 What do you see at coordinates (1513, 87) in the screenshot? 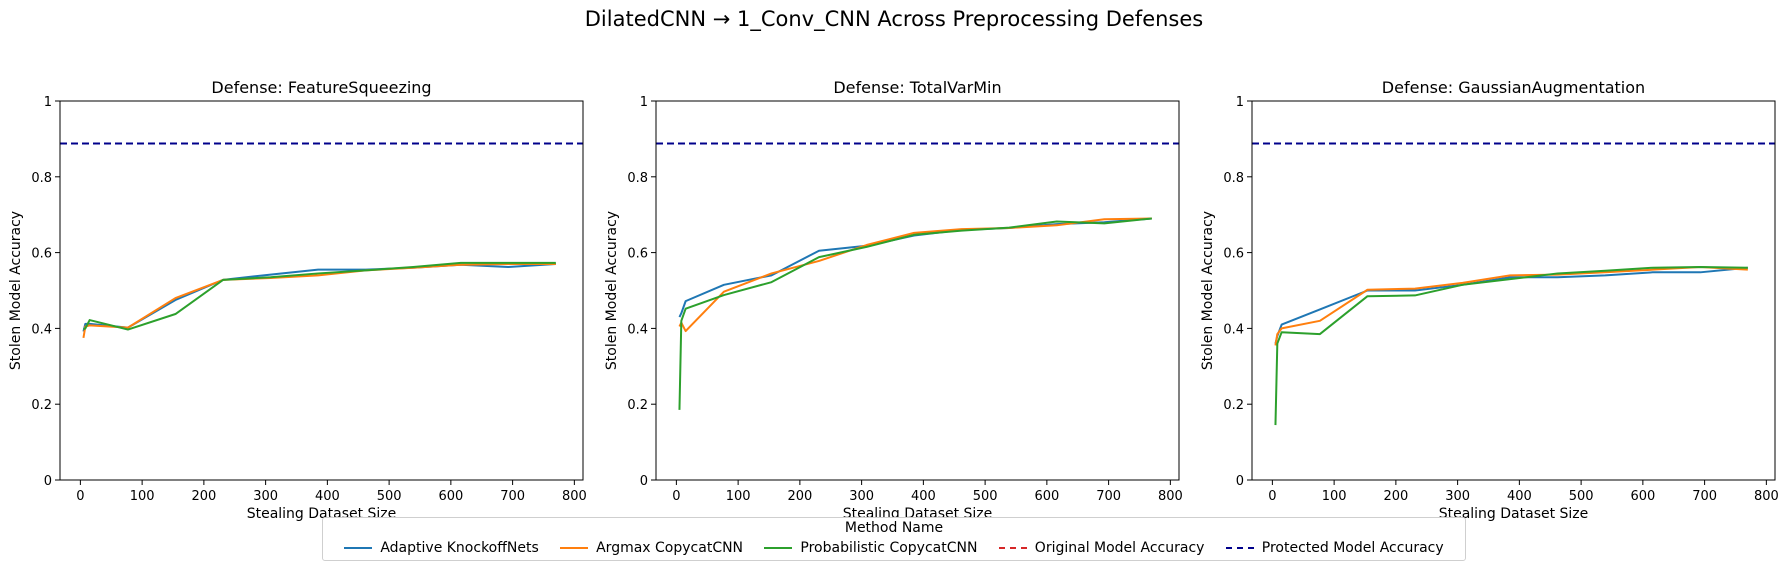
I see `panel-title: Defense: GaussianAugmentation` at bounding box center [1513, 87].